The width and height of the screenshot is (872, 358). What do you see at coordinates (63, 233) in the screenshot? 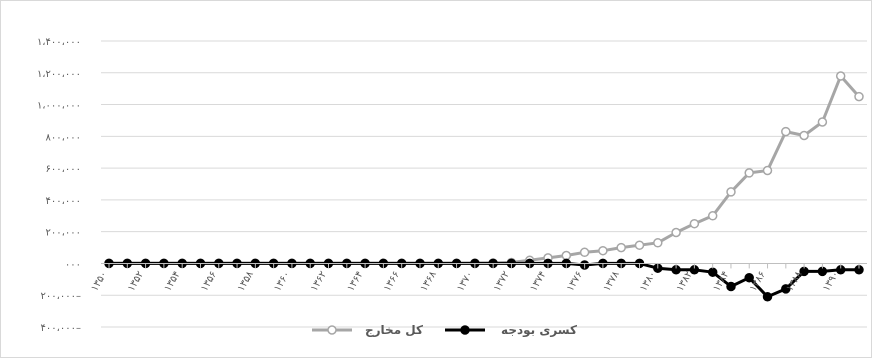
I see `y-tick-label: ۲۰۰،۰۰۰` at bounding box center [63, 233].